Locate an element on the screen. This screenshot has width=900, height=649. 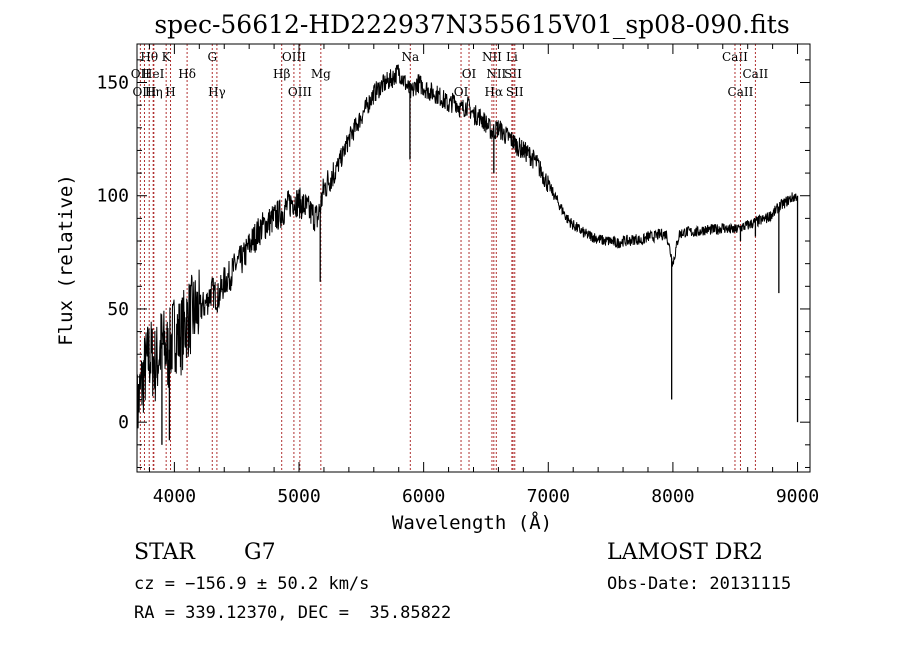
marker-label-16: OI is located at coordinates (469, 74).